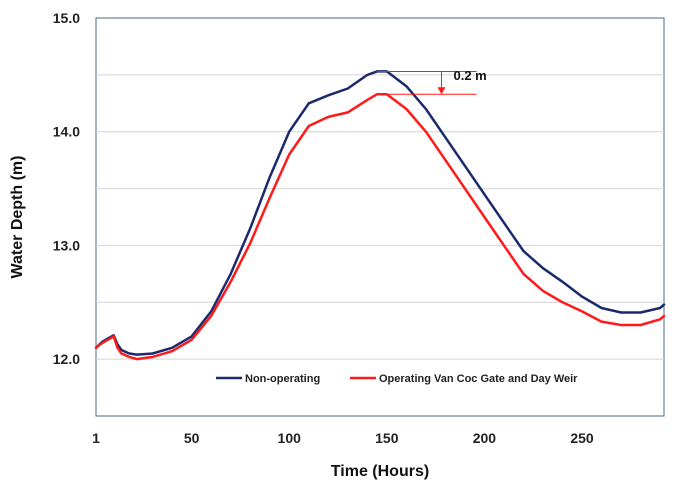  What do you see at coordinates (387, 438) in the screenshot?
I see `x-tick-label: 150` at bounding box center [387, 438].